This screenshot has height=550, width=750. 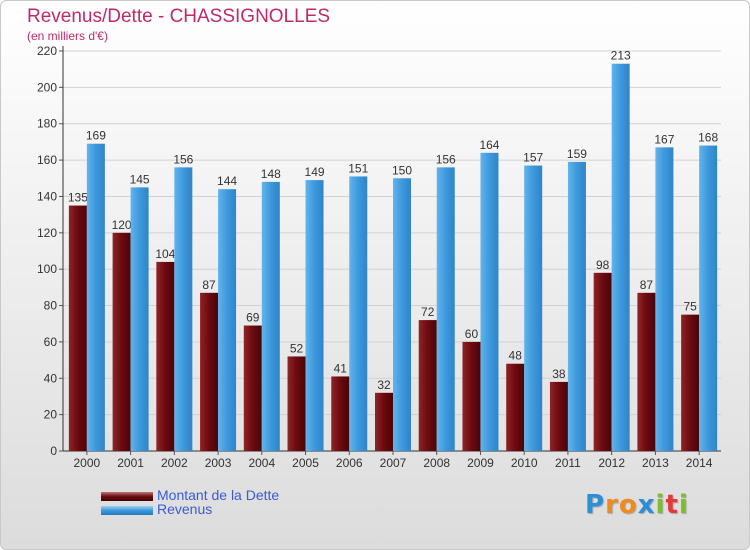 I want to click on x-tick-label: 2009, so click(x=480, y=463).